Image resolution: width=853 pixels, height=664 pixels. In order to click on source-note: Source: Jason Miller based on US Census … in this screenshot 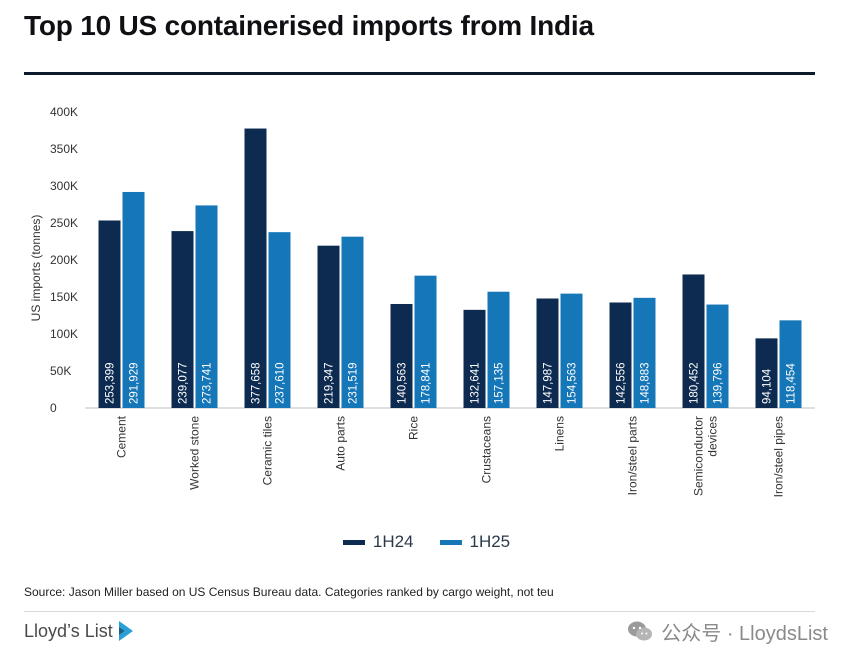, I will do `click(289, 592)`.